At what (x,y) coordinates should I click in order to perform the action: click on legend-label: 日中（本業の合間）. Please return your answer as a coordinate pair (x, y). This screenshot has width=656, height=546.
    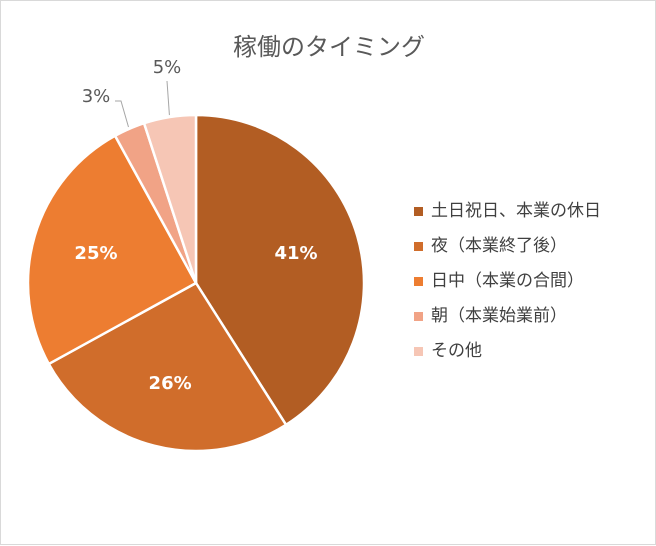
    Looking at the image, I should click on (507, 281).